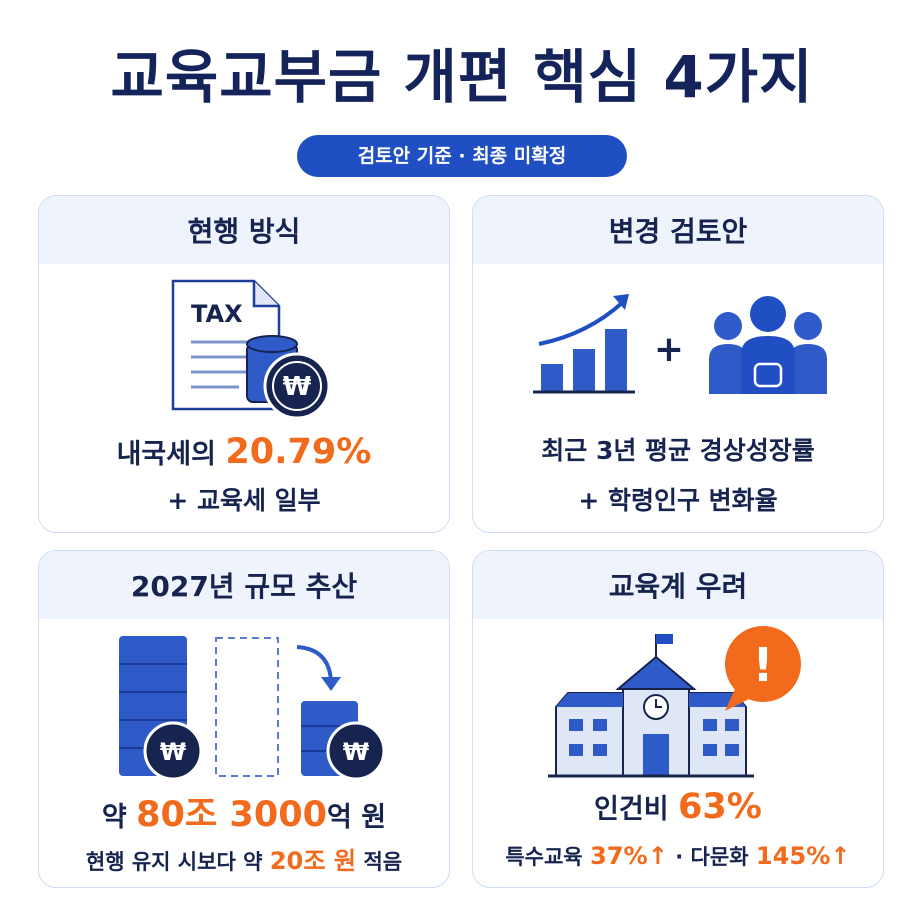 This screenshot has height=924, width=924. I want to click on highlight: 63%, so click(719, 806).